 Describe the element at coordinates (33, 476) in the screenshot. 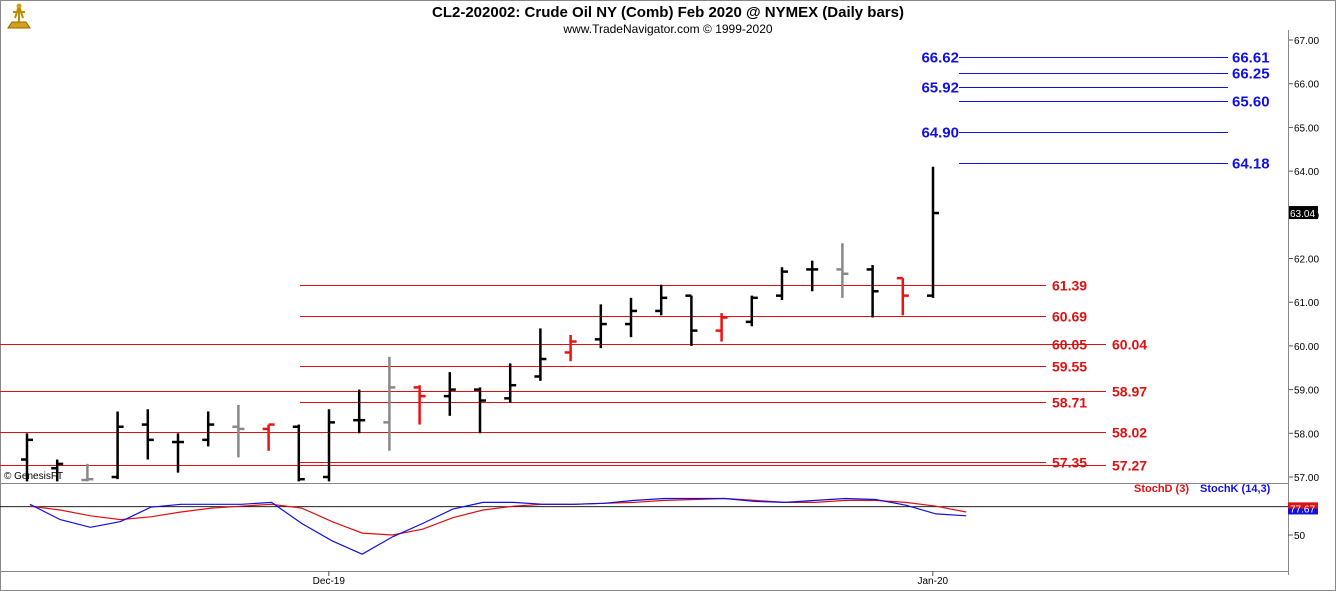

I see `watermark: © GenesisFT` at that location.